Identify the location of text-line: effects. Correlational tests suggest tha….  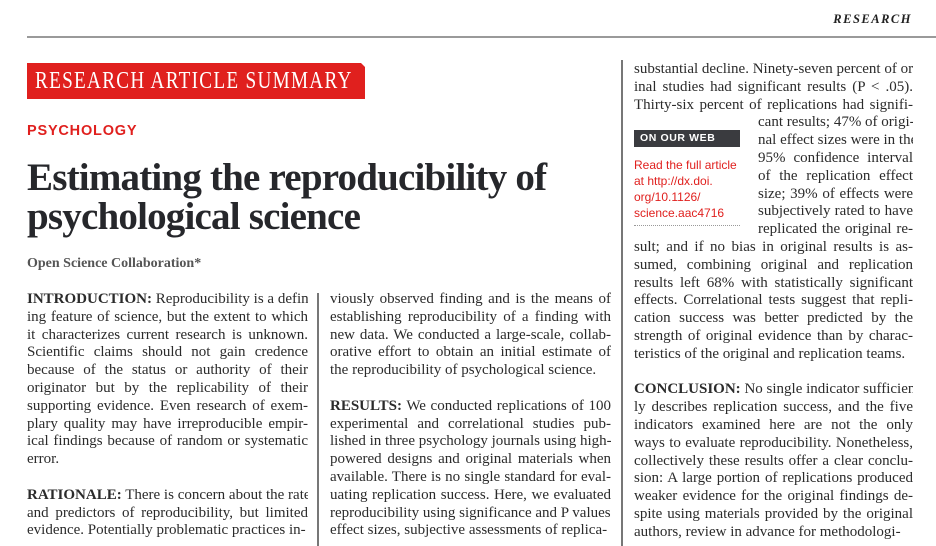
(773, 301).